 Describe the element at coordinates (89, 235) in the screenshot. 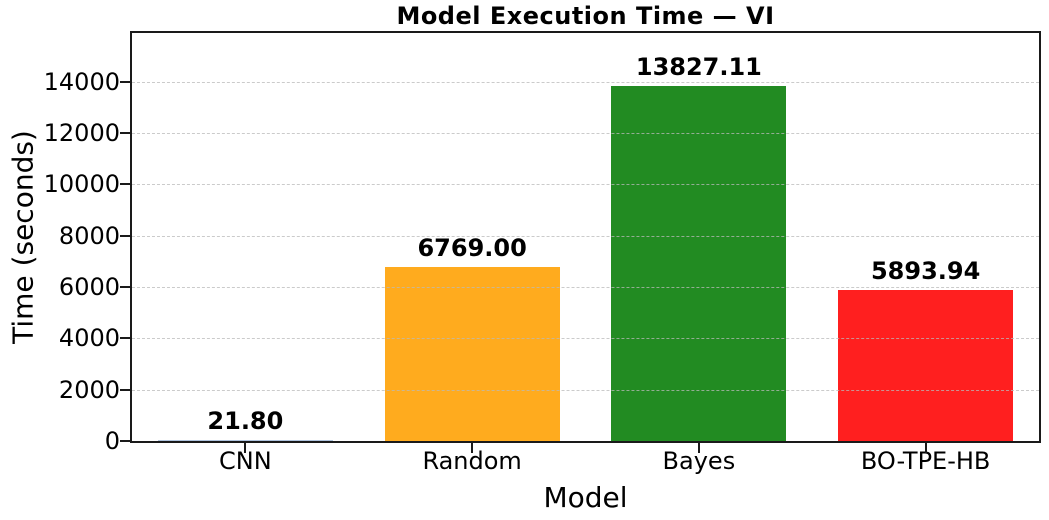

I see `y-tick-label: 8000` at that location.